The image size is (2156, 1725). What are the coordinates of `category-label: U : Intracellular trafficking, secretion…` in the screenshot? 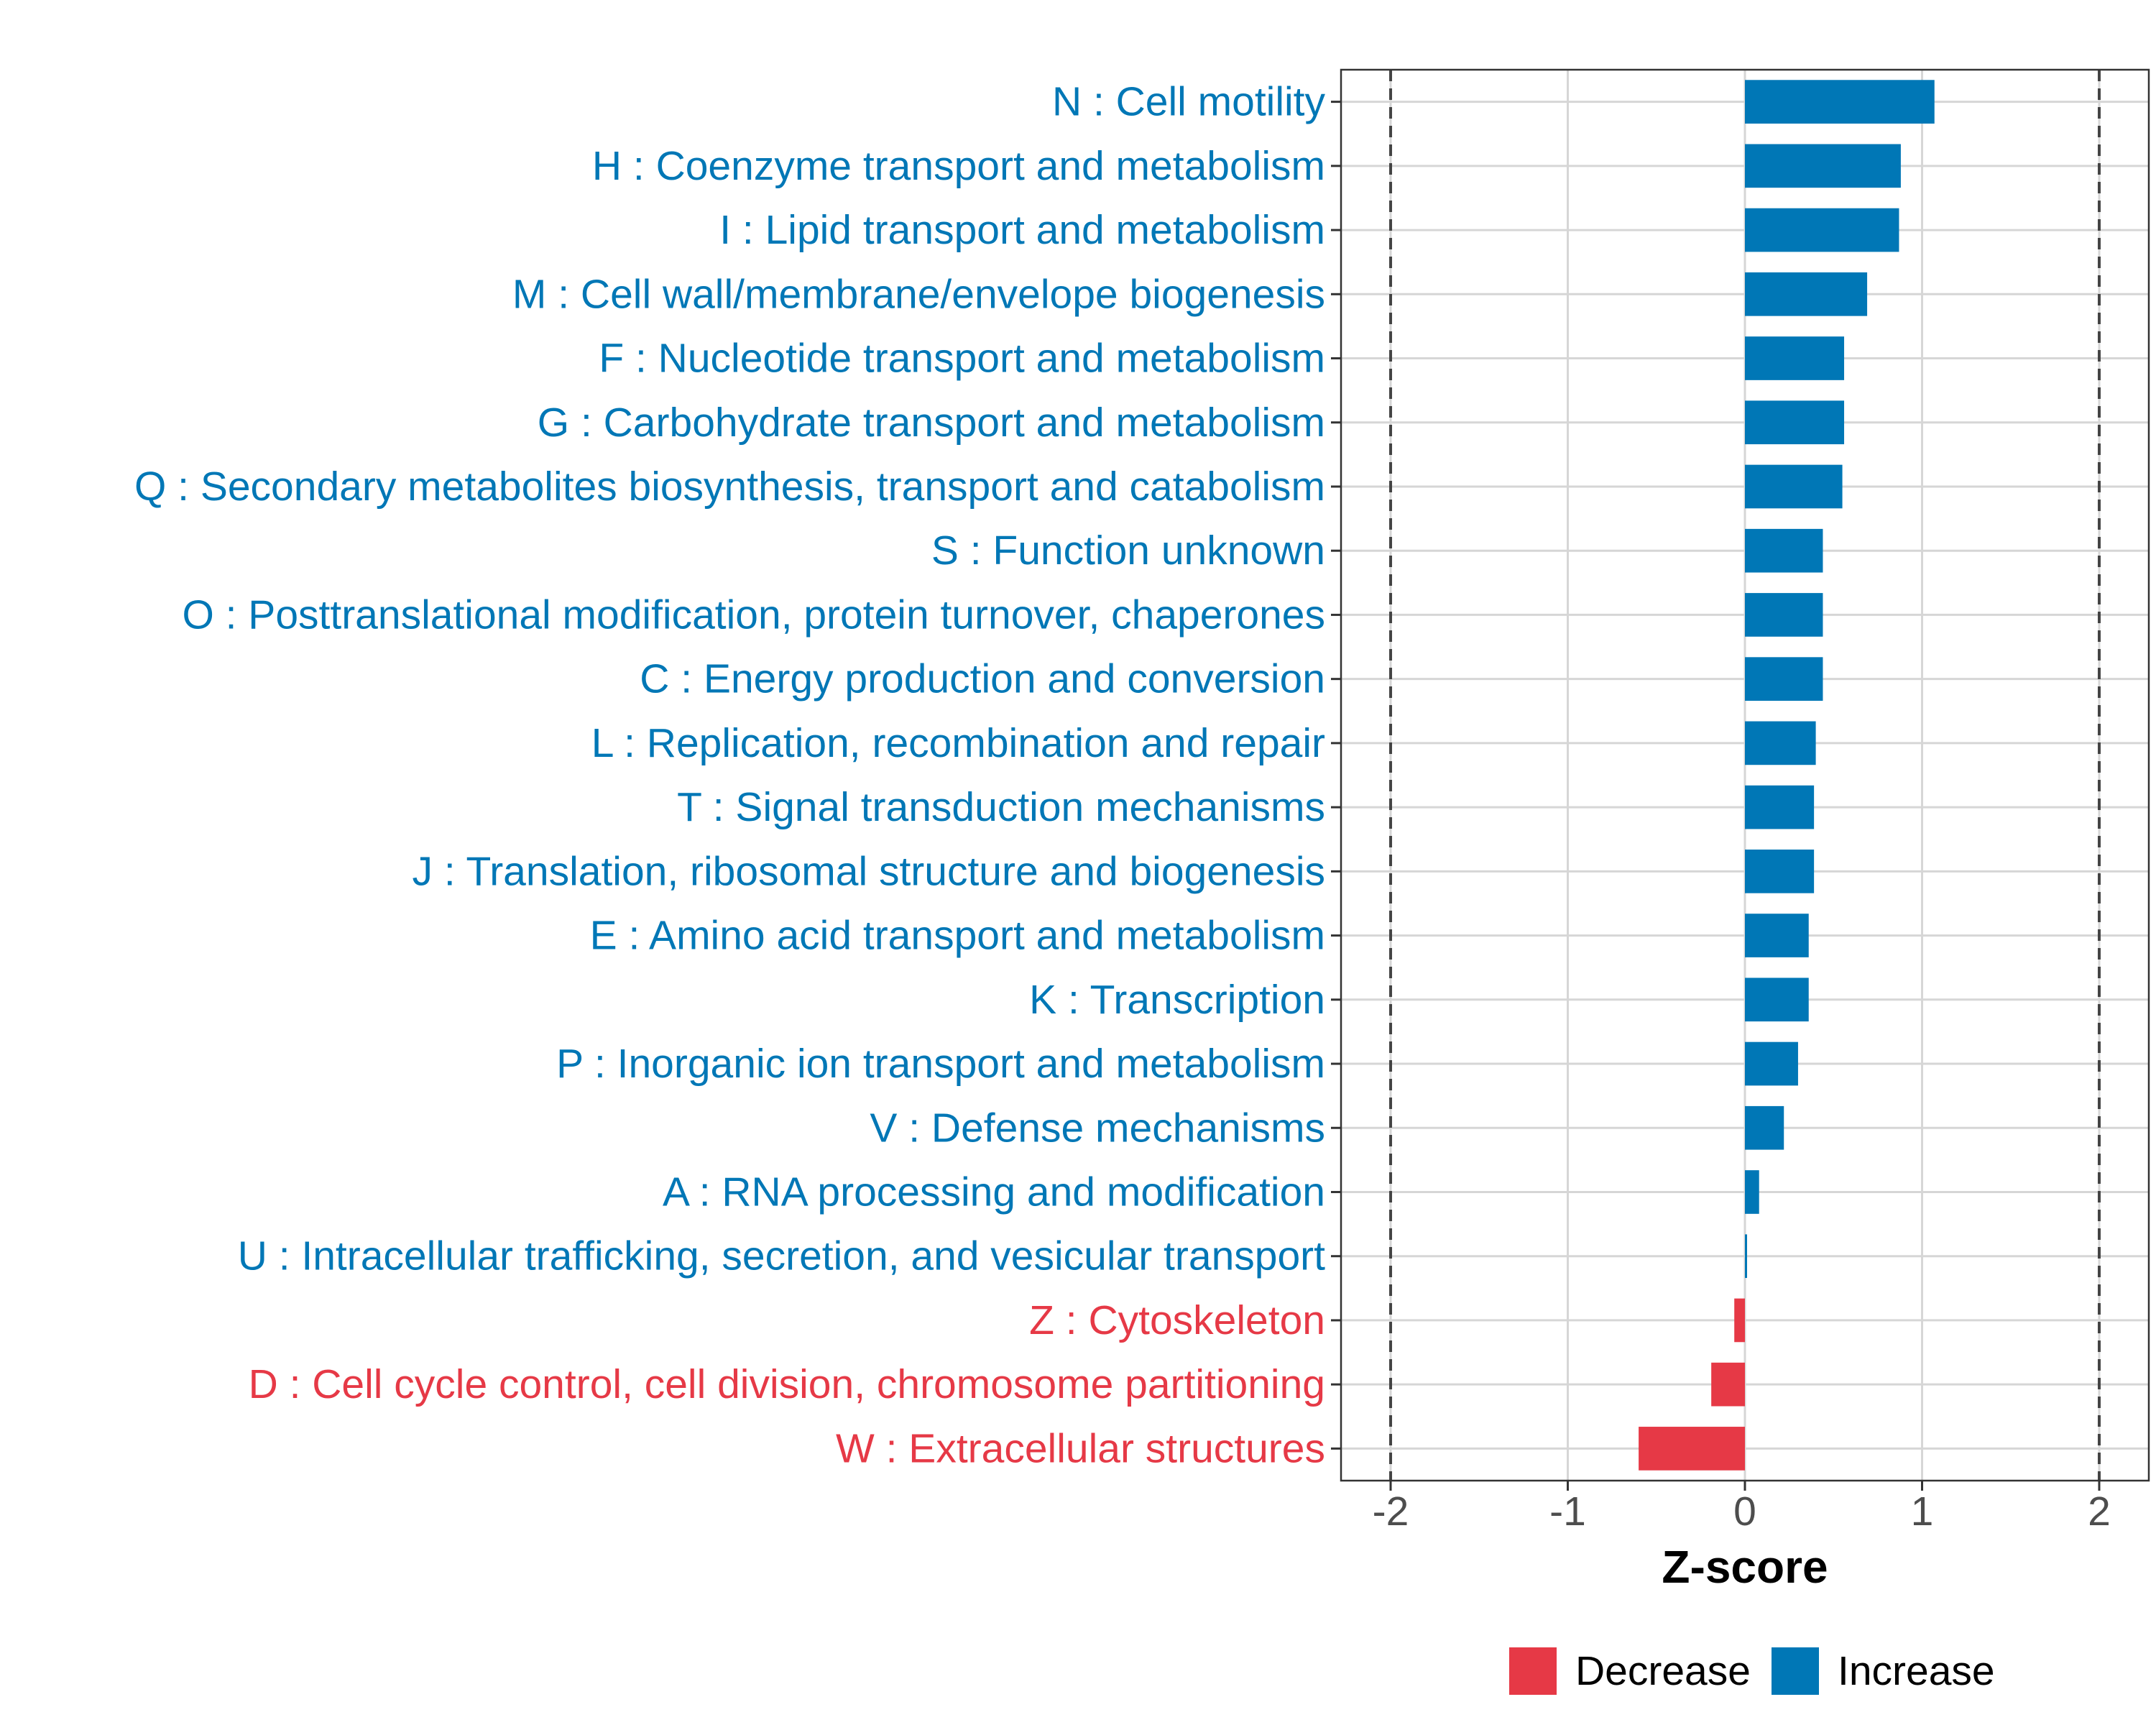 It's located at (781, 1256).